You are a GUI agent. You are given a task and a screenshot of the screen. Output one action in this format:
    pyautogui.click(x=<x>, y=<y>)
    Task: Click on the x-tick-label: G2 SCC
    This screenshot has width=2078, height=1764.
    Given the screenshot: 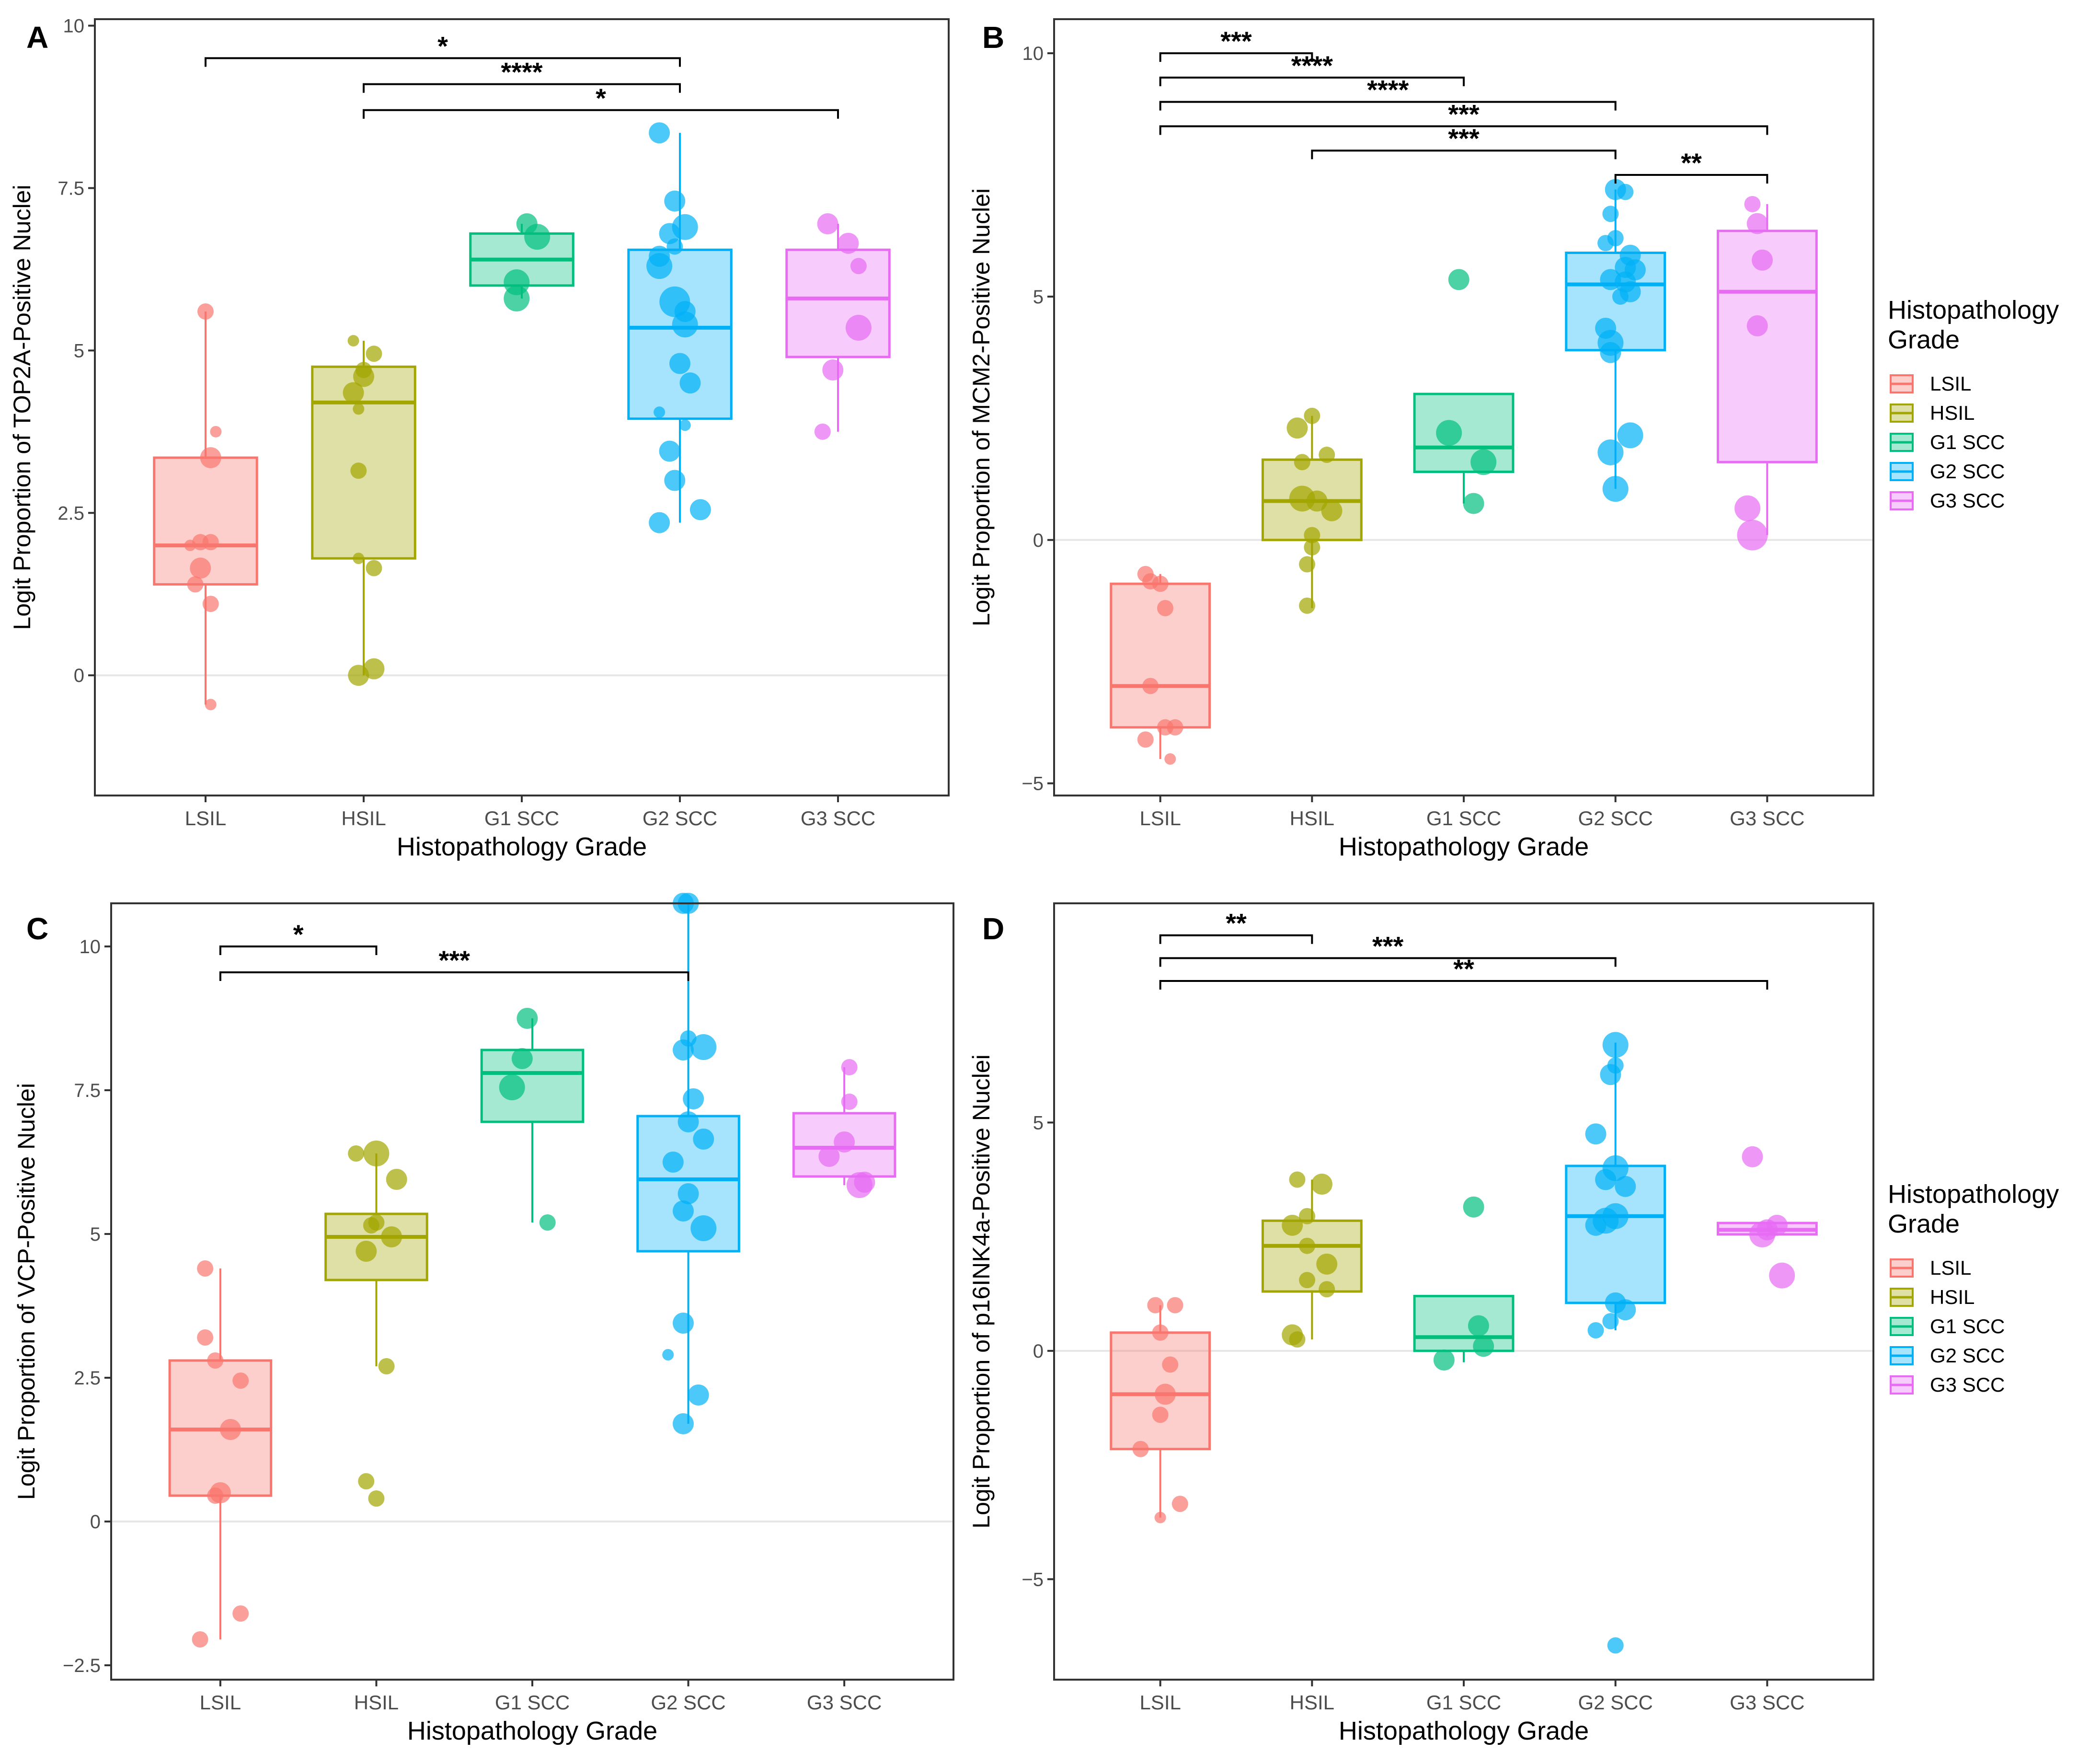 What is the action you would take?
    pyautogui.click(x=1615, y=1702)
    